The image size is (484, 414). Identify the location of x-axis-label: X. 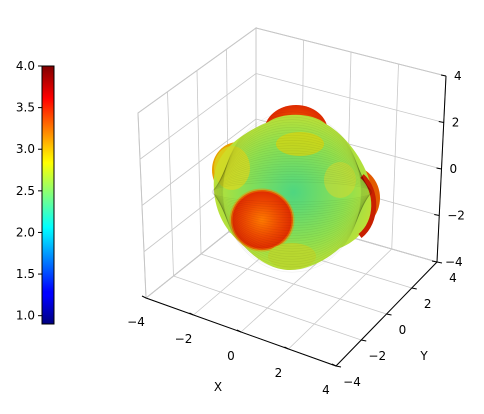
(218, 387).